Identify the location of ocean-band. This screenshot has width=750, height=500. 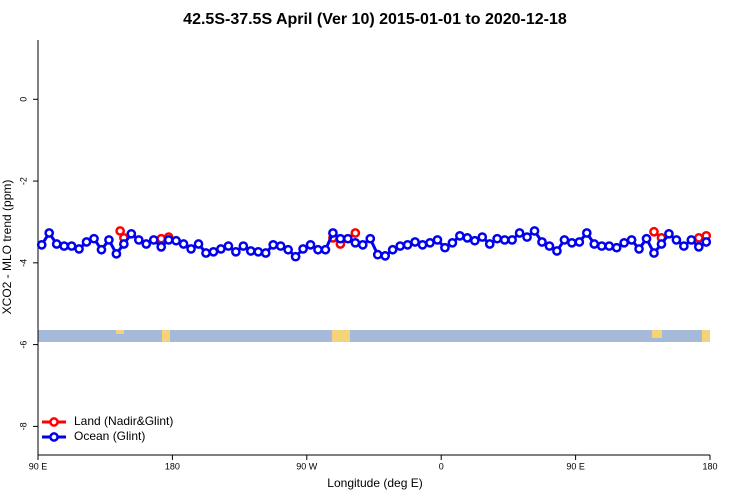
(374, 336).